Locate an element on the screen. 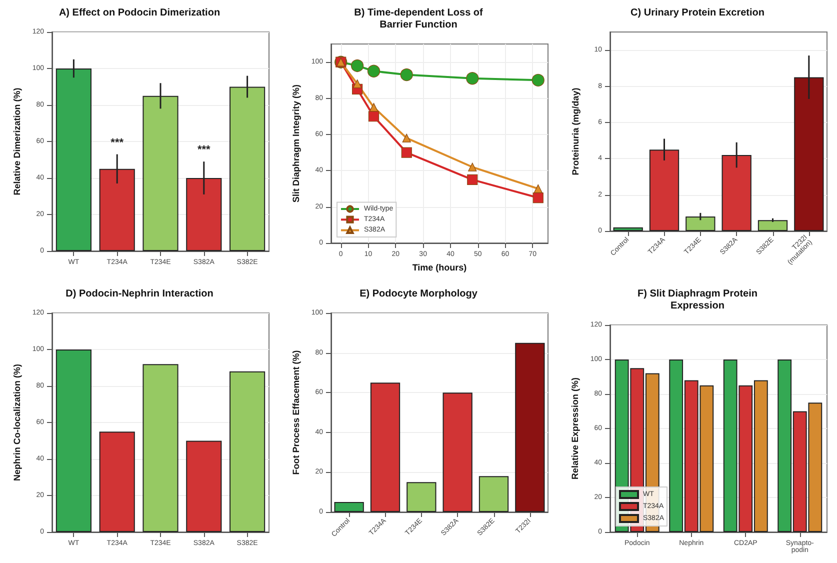 The width and height of the screenshot is (837, 563). y-axis-title: Slit Diaphragm Integrity (%) is located at coordinates (295, 143).